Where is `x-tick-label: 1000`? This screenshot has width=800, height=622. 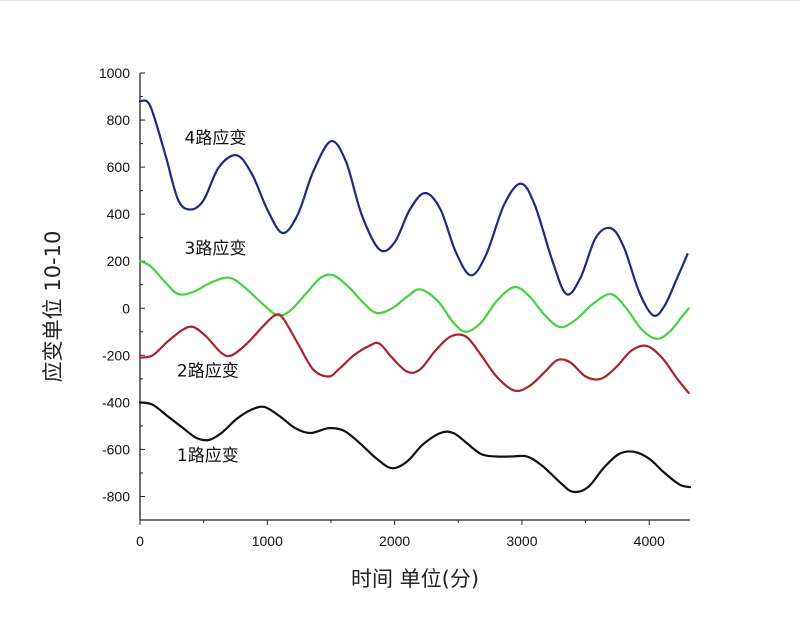
x-tick-label: 1000 is located at coordinates (267, 541).